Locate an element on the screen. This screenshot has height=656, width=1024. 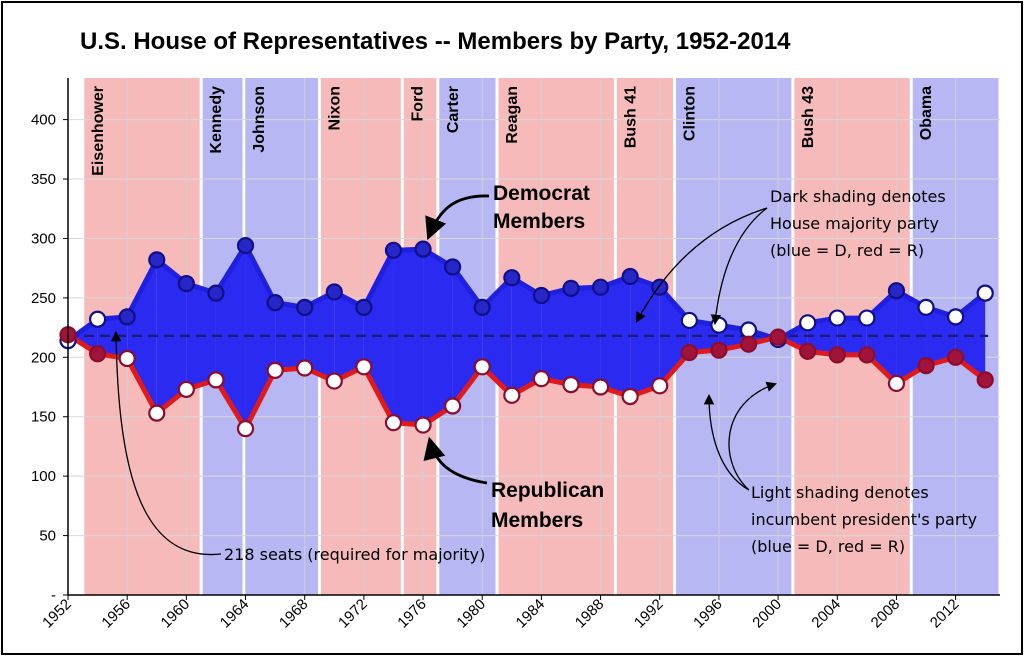
president-label: Obama is located at coordinates (926, 113).